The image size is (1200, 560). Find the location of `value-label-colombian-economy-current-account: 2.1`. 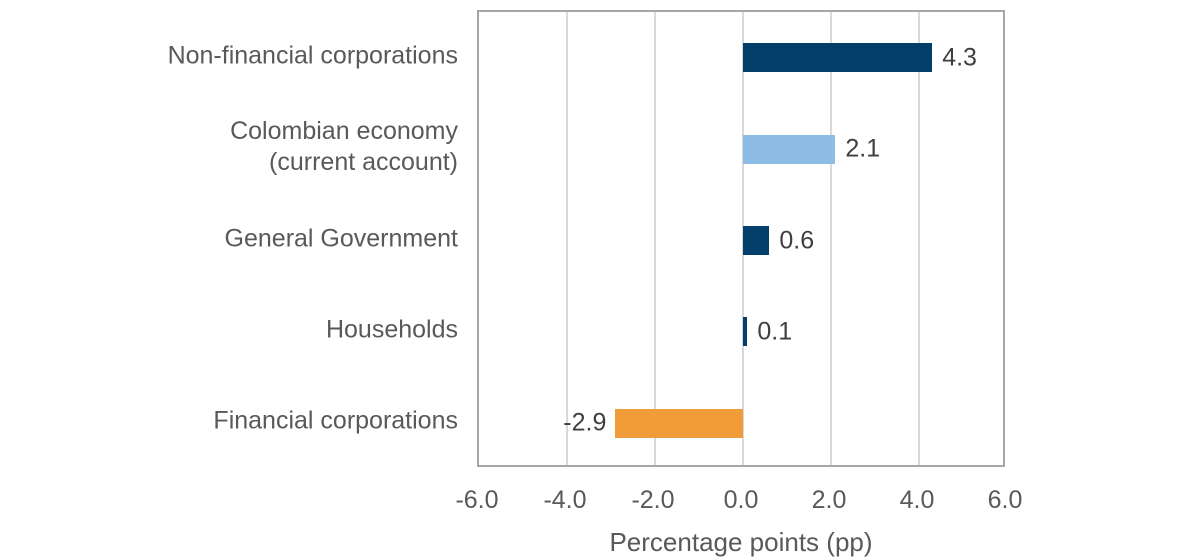

value-label-colombian-economy-current-account: 2.1 is located at coordinates (863, 148).